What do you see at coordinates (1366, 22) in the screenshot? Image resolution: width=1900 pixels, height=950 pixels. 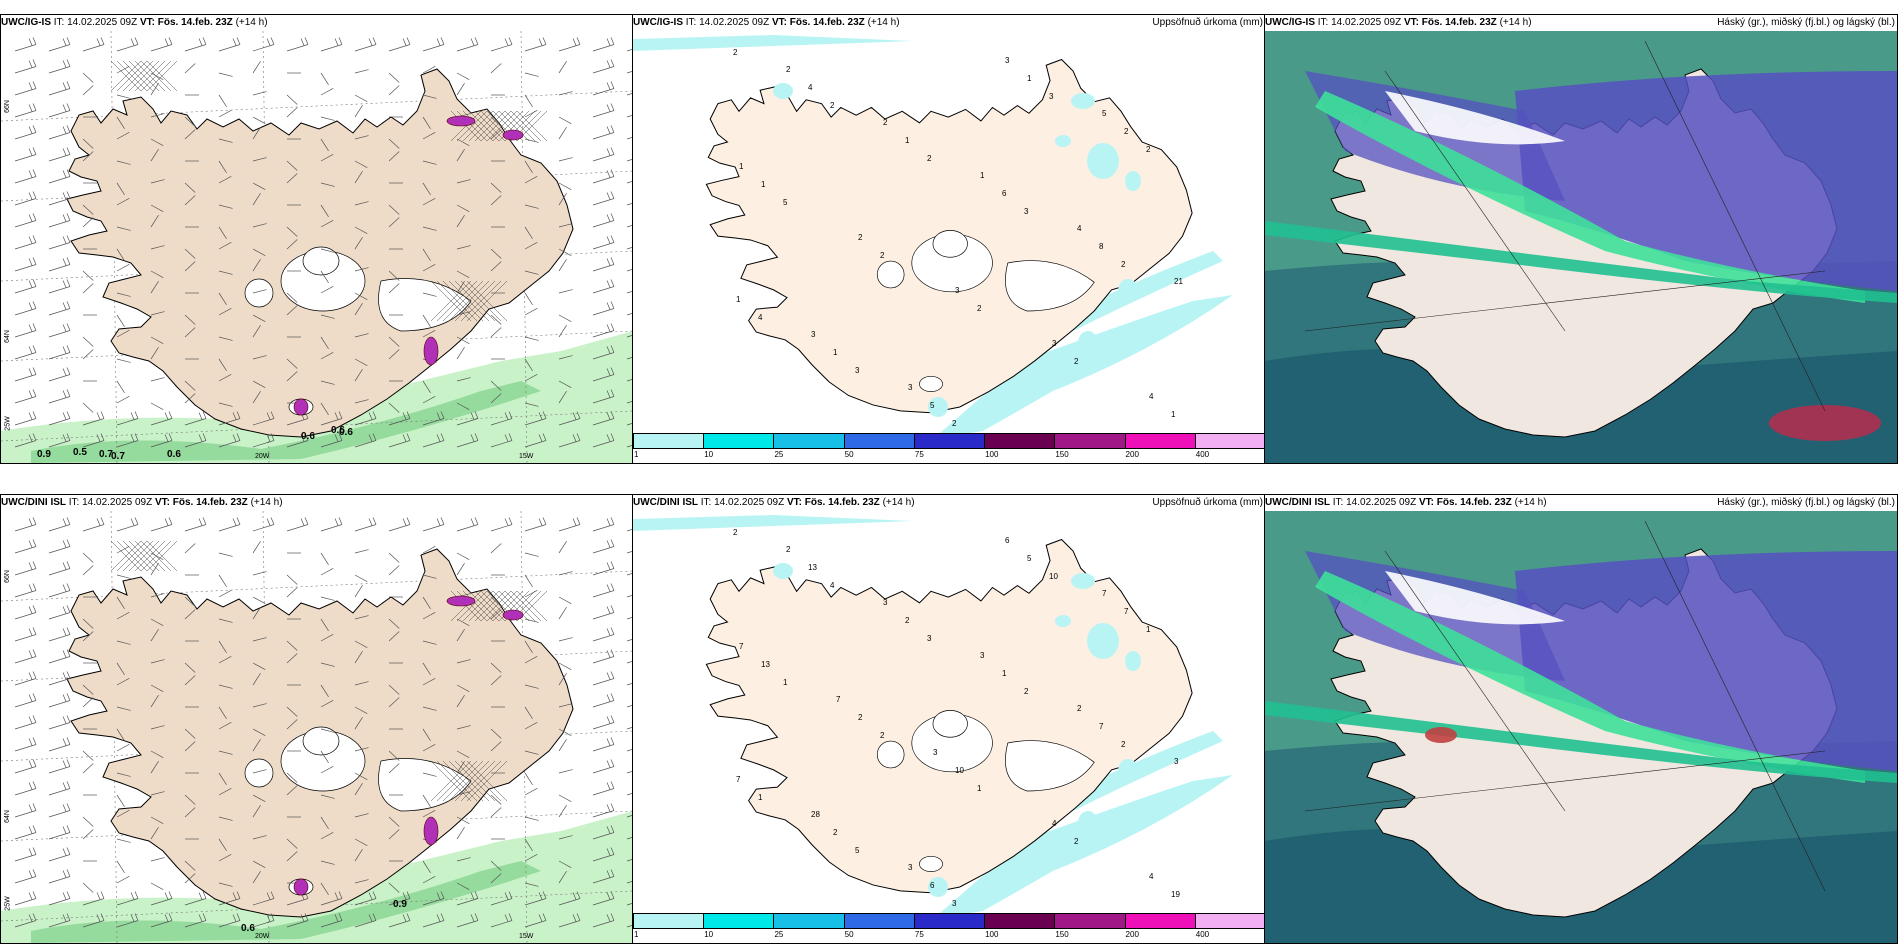 I see `it-value: 14.02.2025 09Z` at bounding box center [1366, 22].